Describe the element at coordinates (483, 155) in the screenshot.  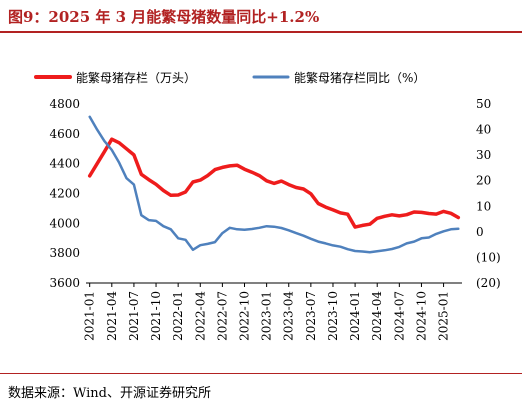
I see `y-right-tick-label: 30` at that location.